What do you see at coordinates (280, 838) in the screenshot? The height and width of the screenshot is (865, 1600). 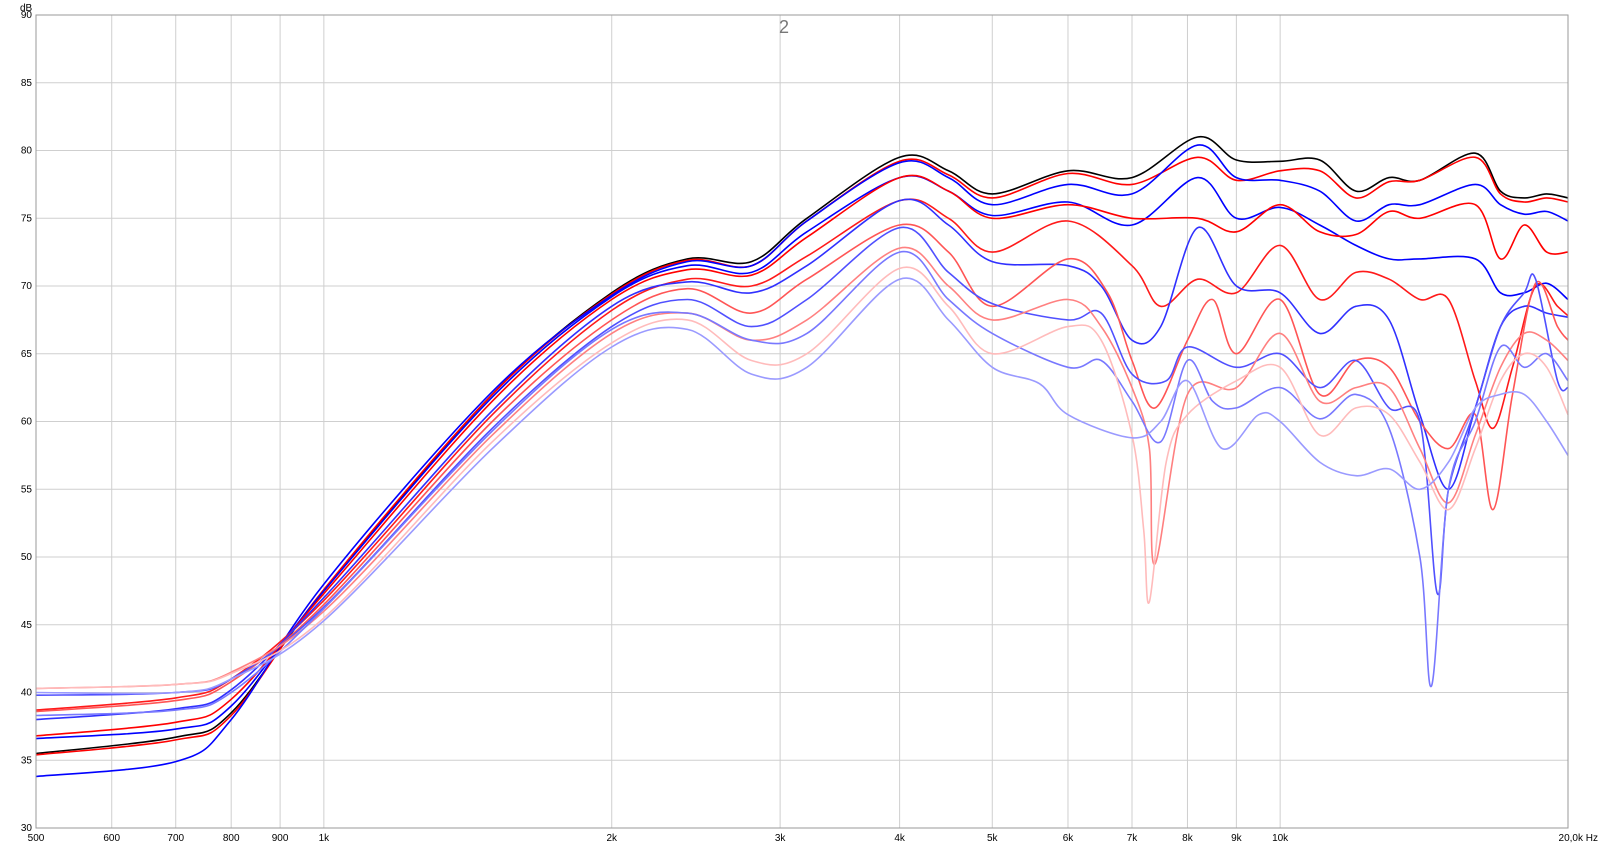 I see `x-tick-label: 900` at bounding box center [280, 838].